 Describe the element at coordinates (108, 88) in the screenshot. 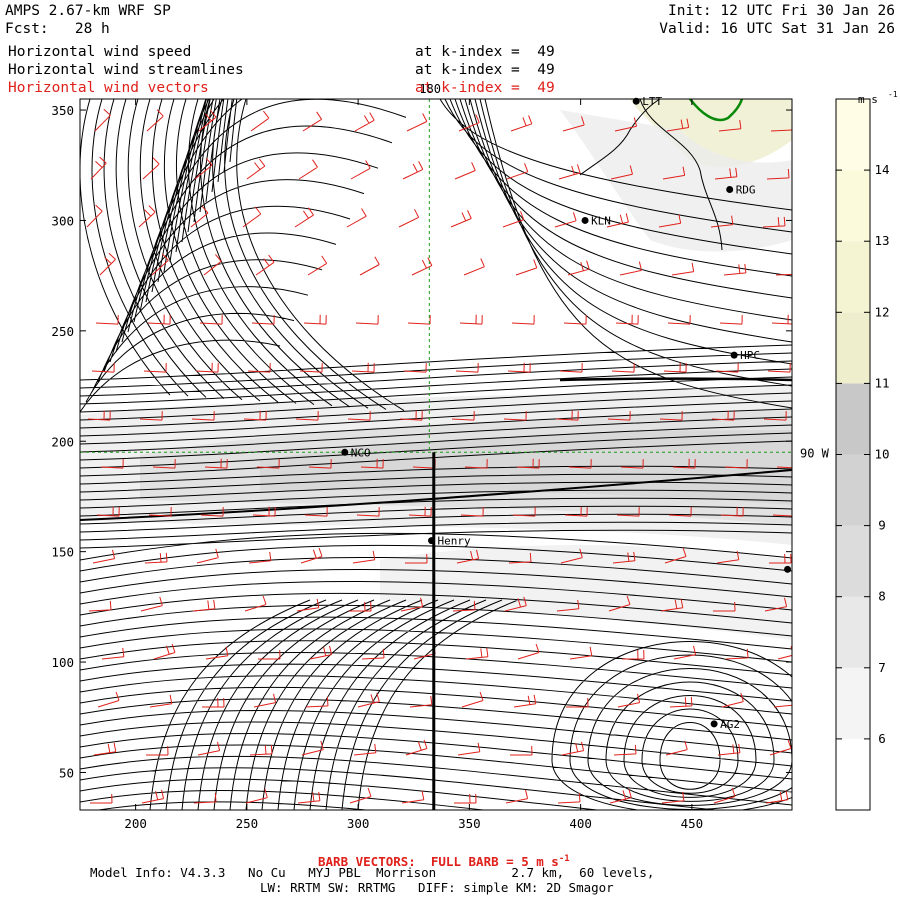

I see `field-name-vectors: Horizontal wind vectors` at that location.